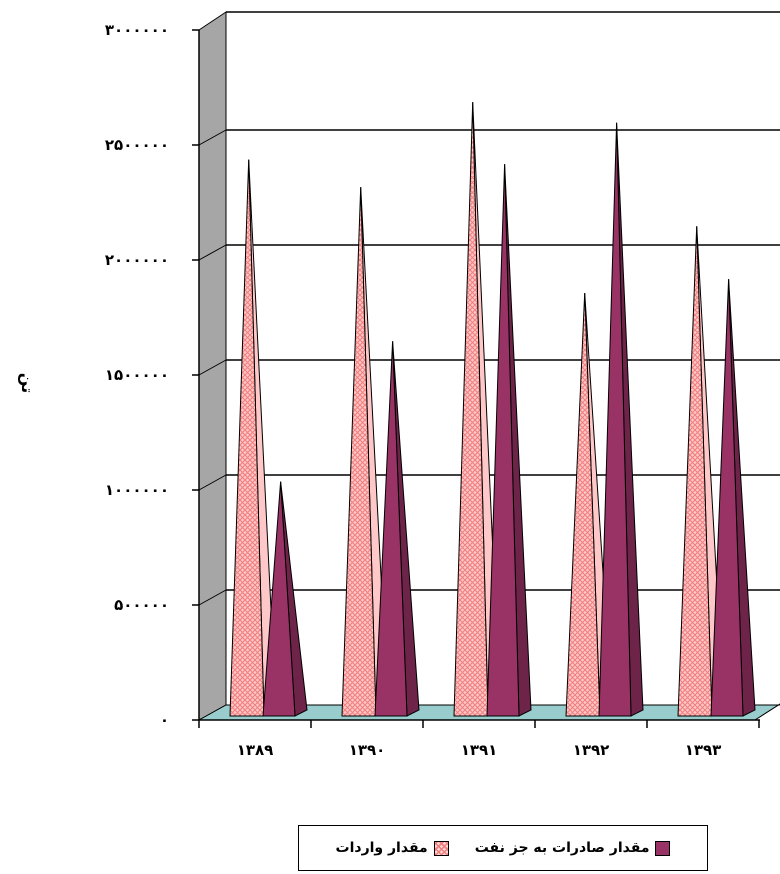 The height and width of the screenshot is (874, 780). Describe the element at coordinates (164, 720) in the screenshot. I see `y-tick-label: ۰` at that location.